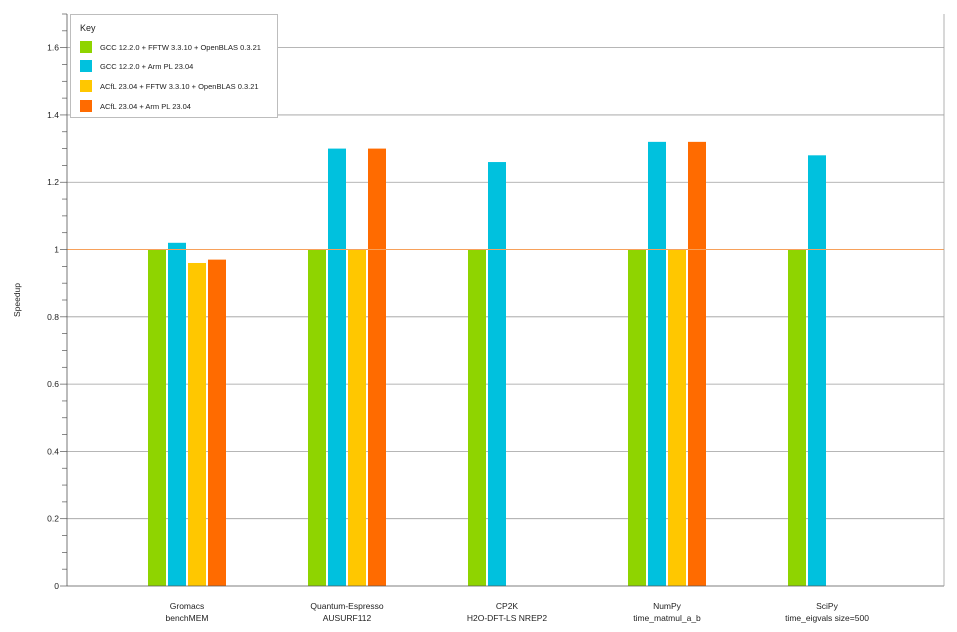 The height and width of the screenshot is (632, 957). I want to click on y-tick-label: 1.2, so click(53, 182).